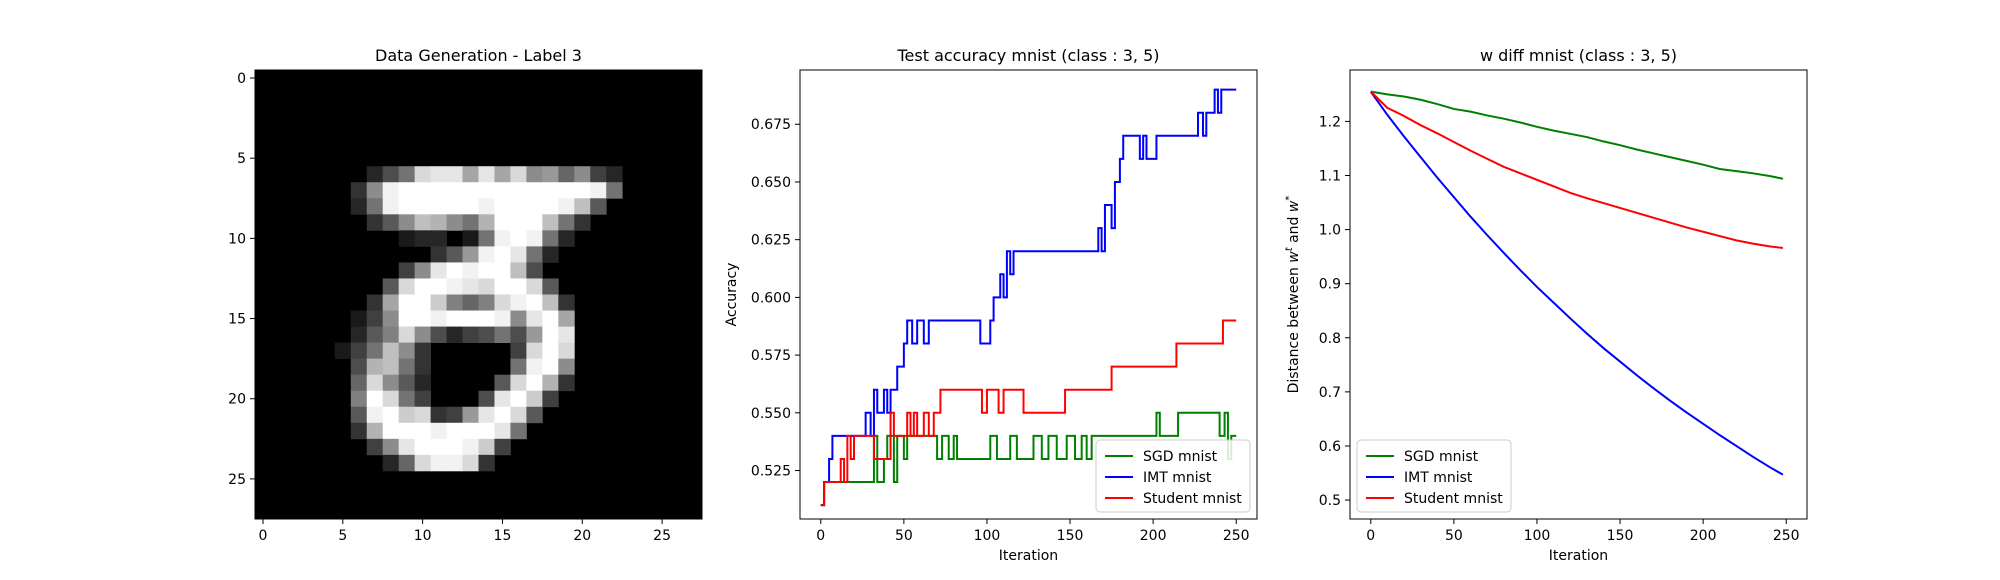  I want to click on y-tick-label: 0.6, so click(1330, 447).